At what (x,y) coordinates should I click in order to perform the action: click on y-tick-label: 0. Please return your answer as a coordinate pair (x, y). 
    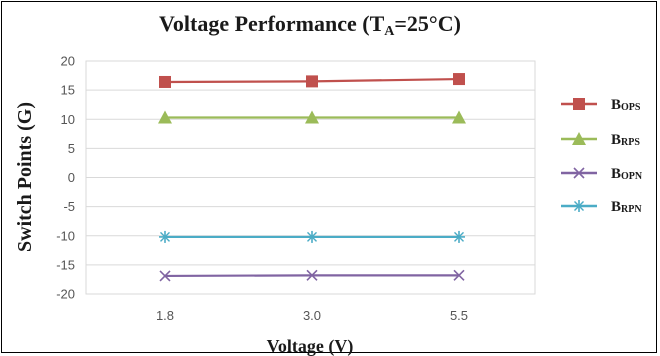
    Looking at the image, I should click on (71, 177).